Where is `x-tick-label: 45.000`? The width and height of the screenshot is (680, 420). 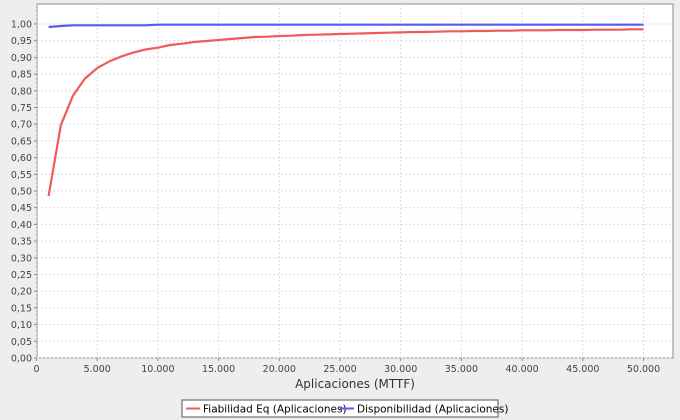
x-tick-label: 45.000 is located at coordinates (582, 369).